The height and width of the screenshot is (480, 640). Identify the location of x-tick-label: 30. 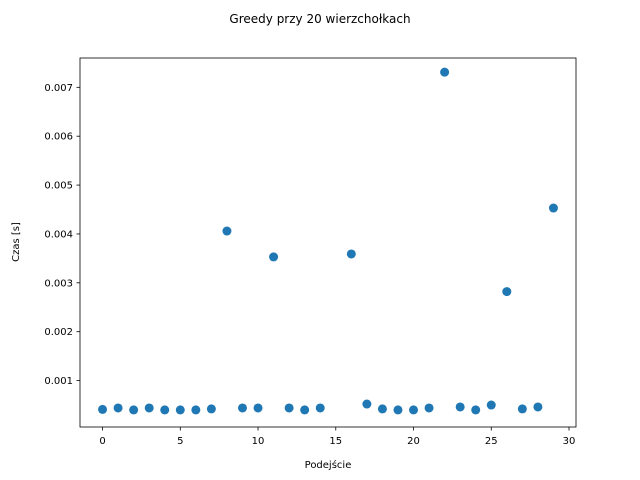
(569, 441).